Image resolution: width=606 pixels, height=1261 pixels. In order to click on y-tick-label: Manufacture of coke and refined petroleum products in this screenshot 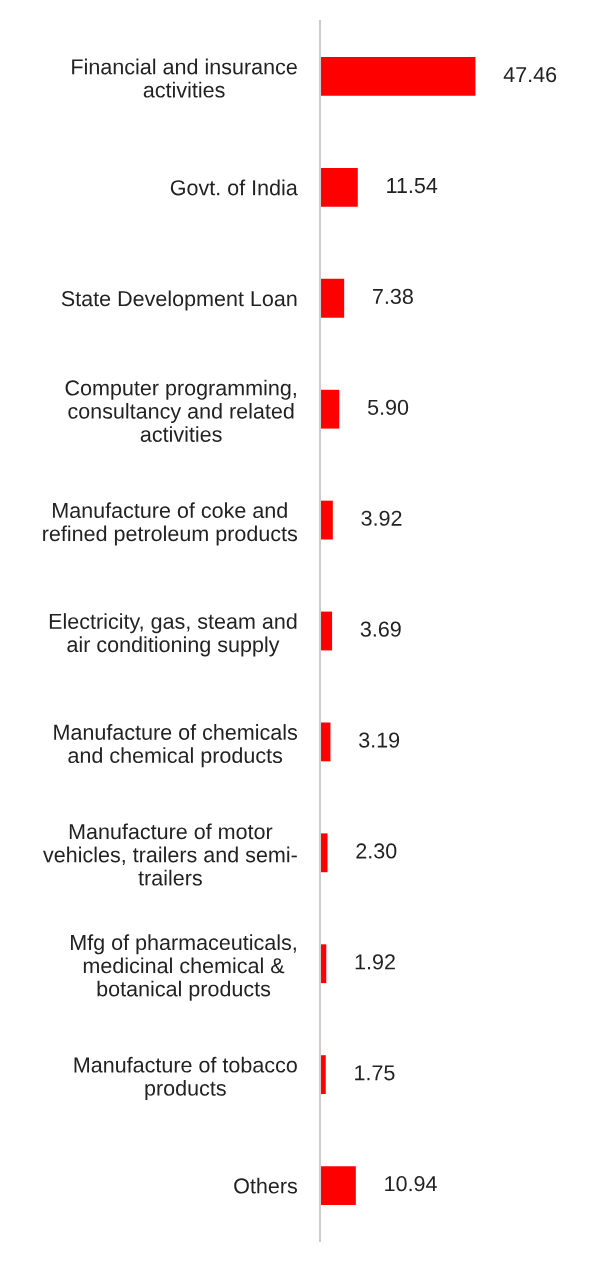, I will do `click(170, 524)`.